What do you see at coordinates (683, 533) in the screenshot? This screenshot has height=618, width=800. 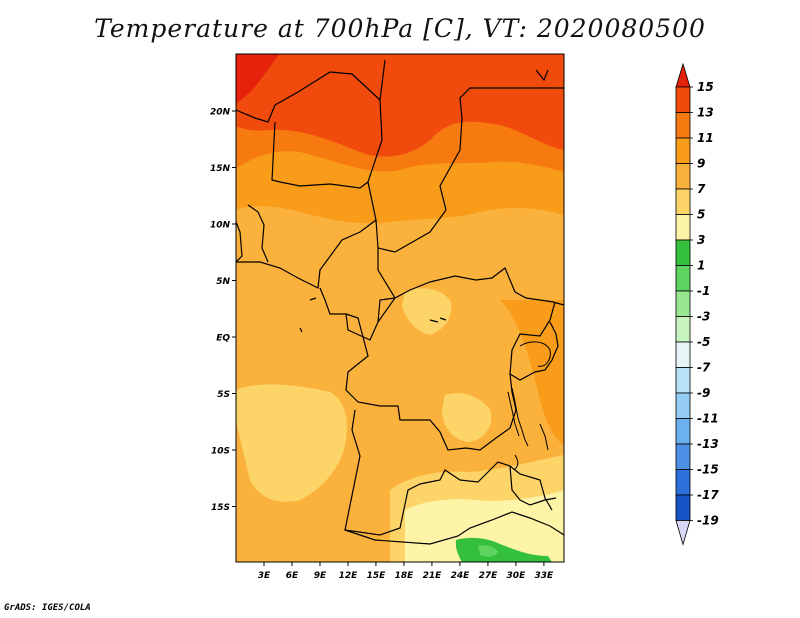 I see `colorbar-bottom-arrow` at bounding box center [683, 533].